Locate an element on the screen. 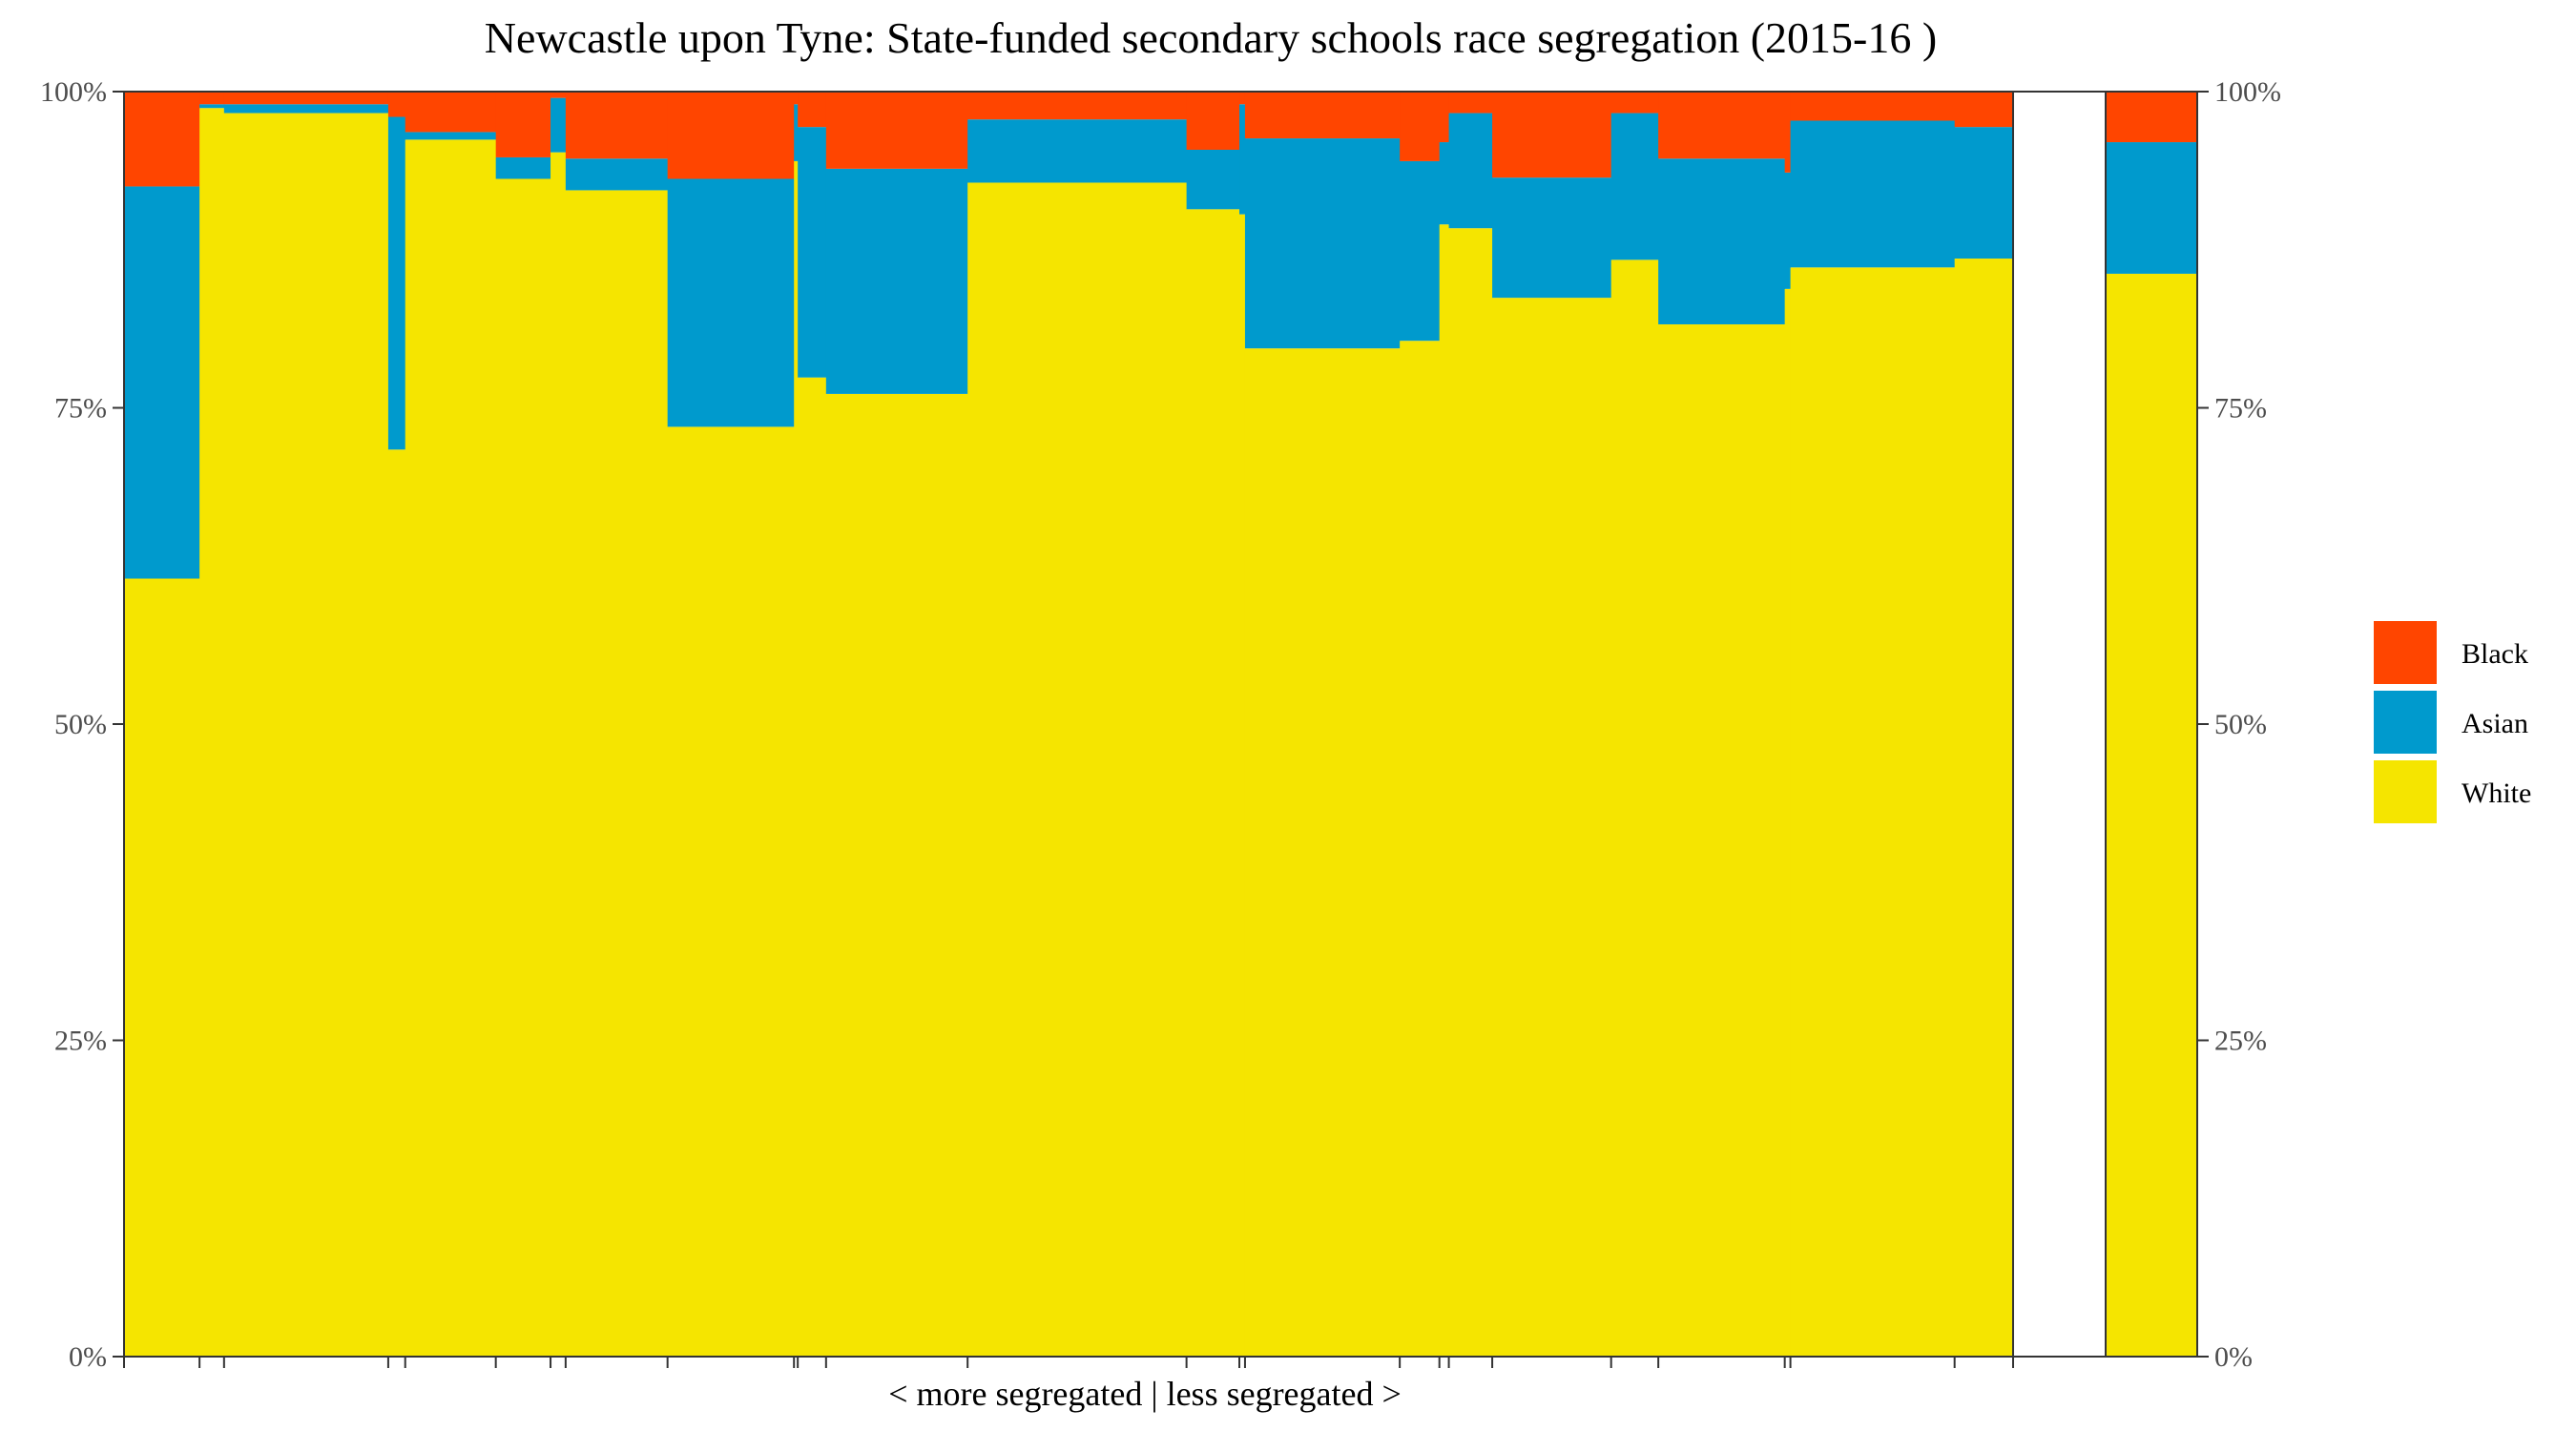 The width and height of the screenshot is (2576, 1431). school-10-white-segment is located at coordinates (796, 759).